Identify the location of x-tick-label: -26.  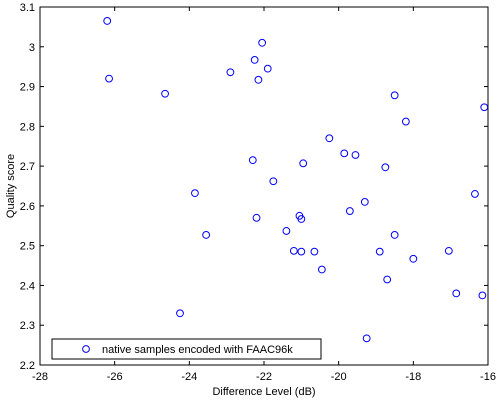
(115, 377).